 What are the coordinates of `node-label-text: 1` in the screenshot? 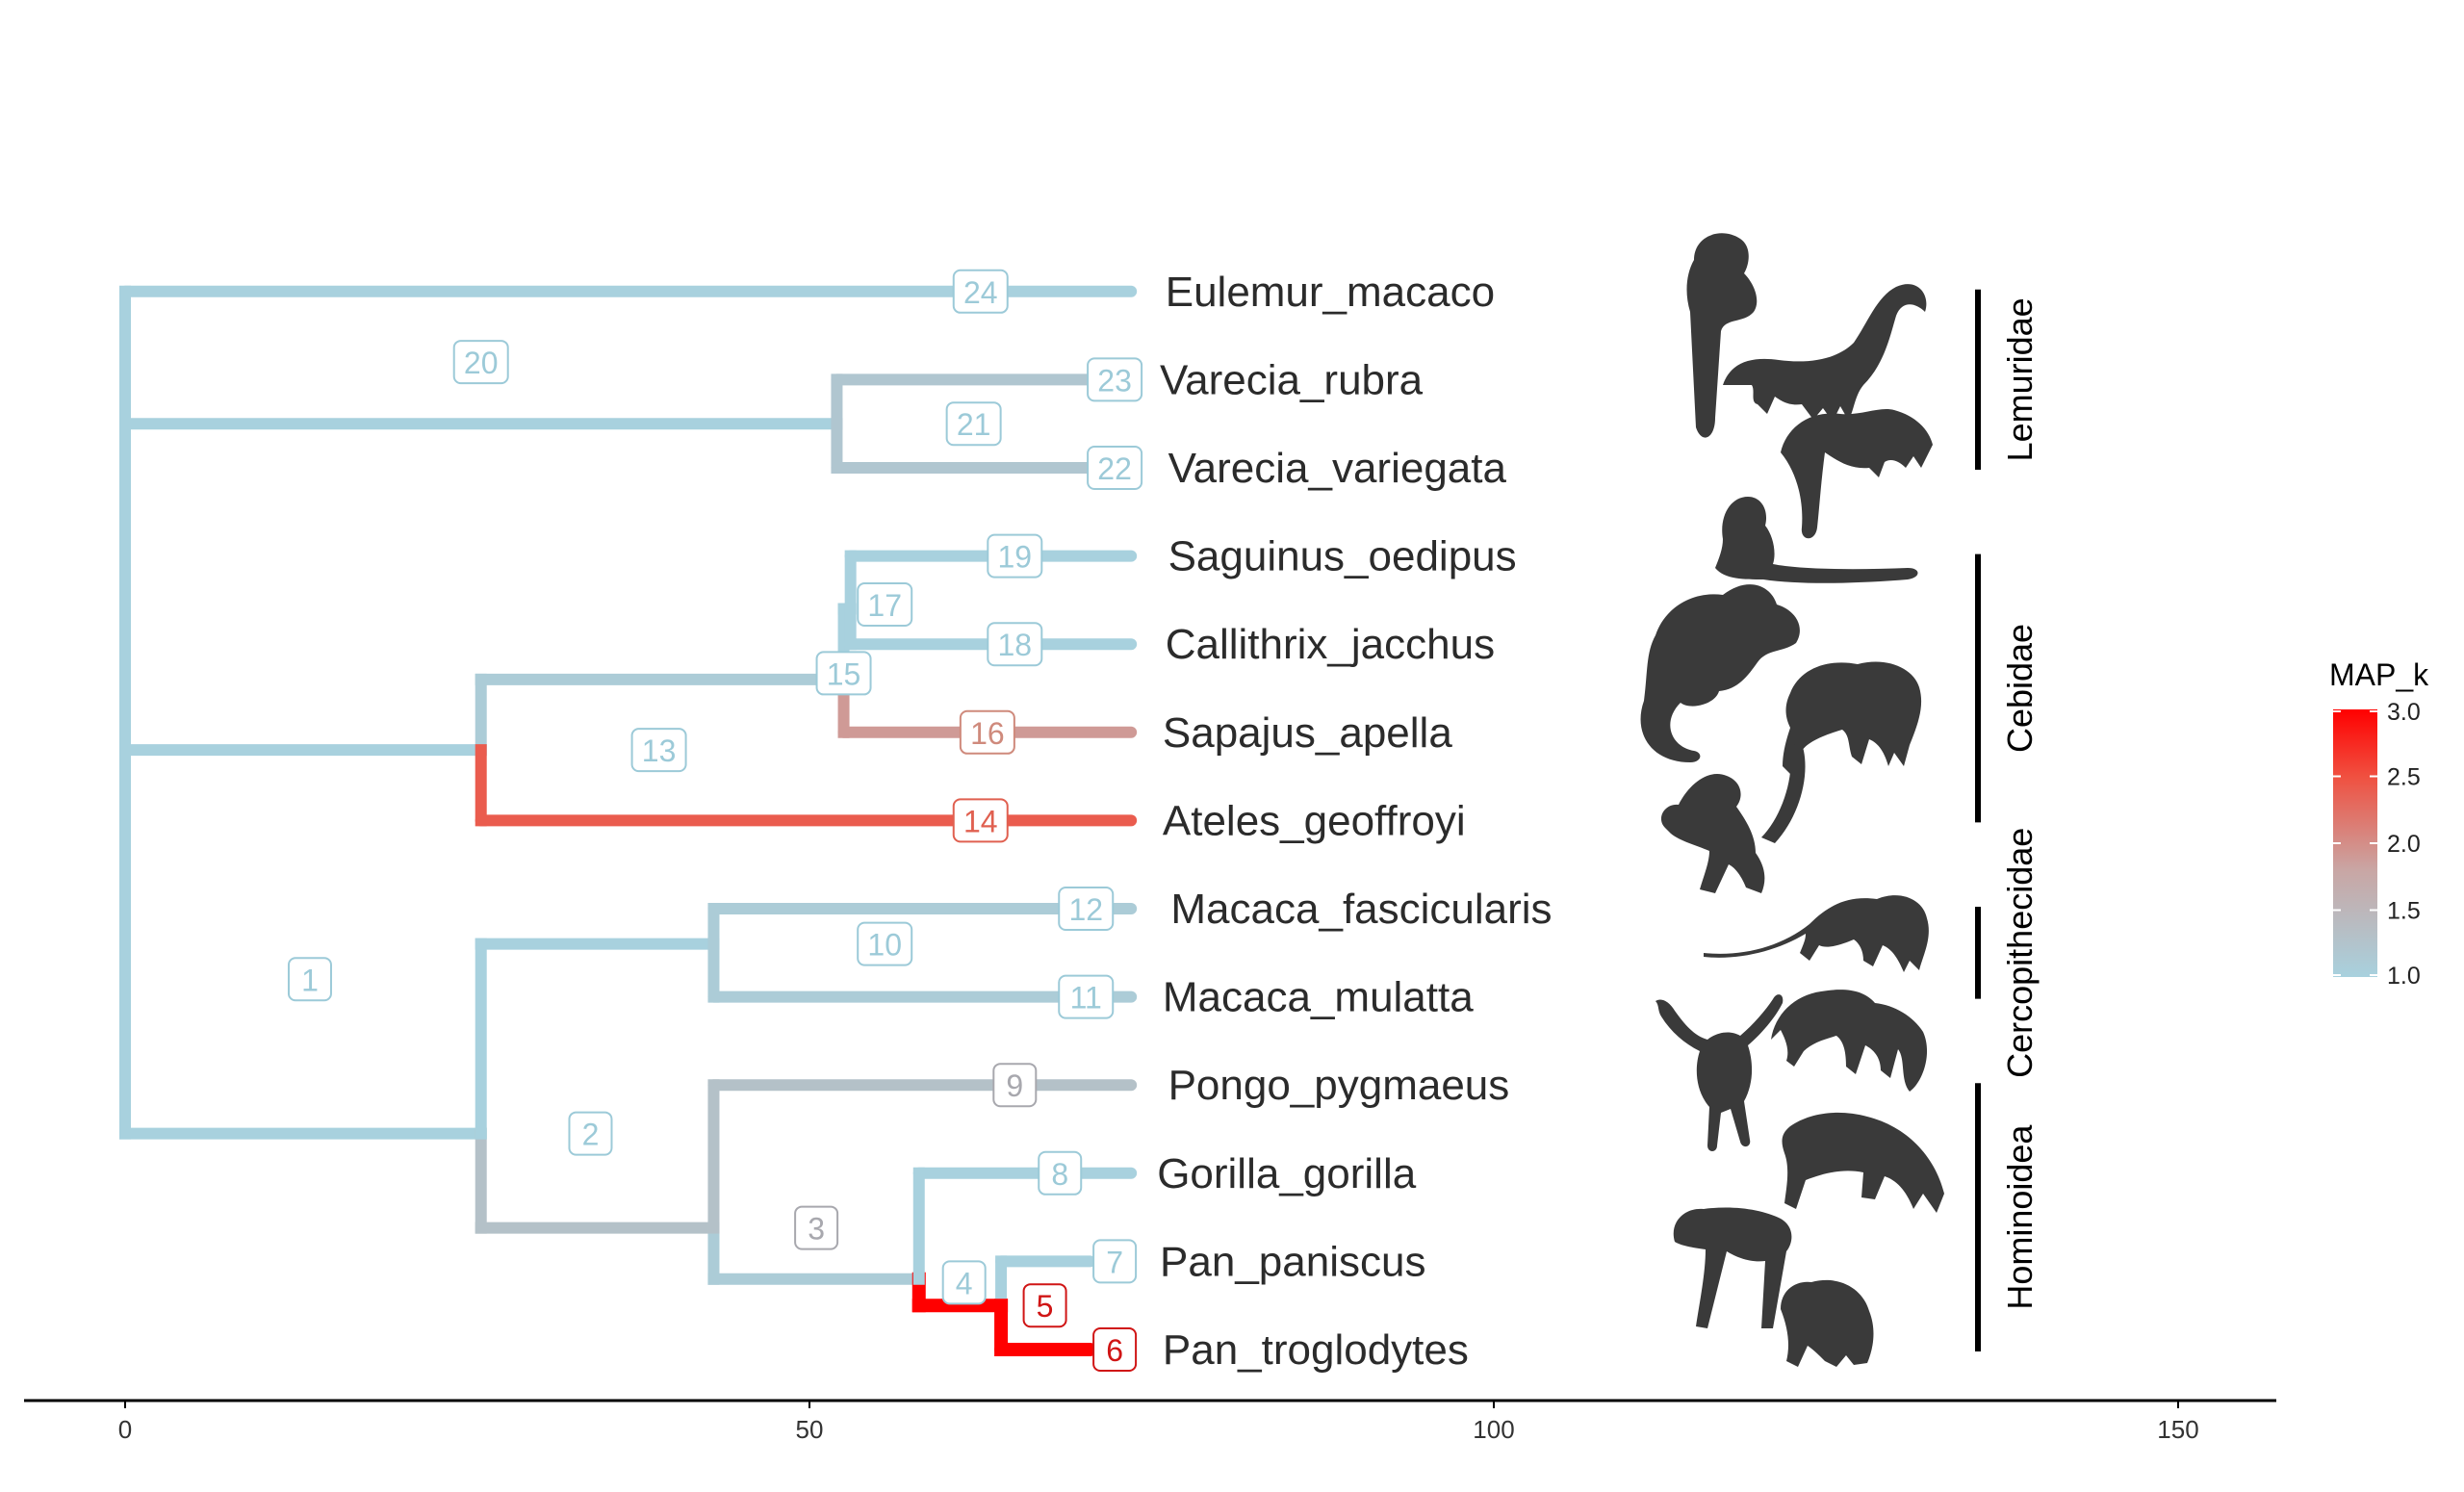 It's located at (310, 980).